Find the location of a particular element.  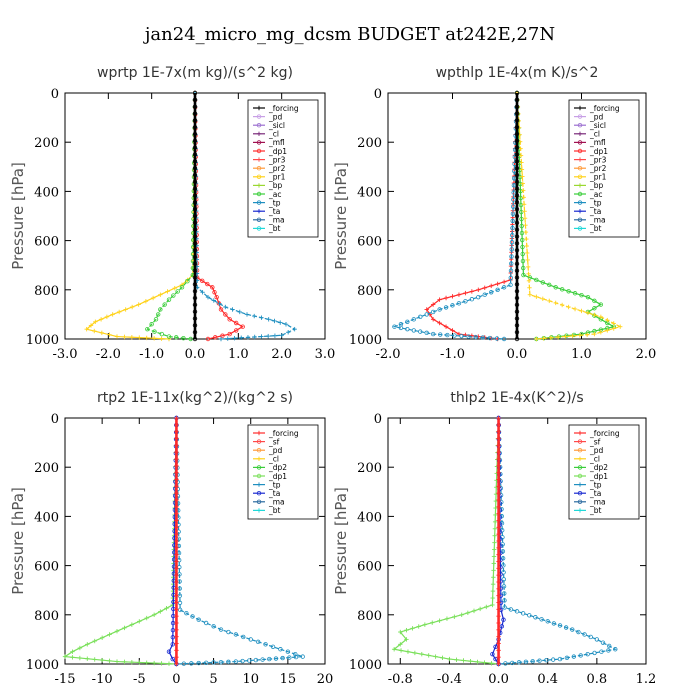

panel-title: wprtp 1E-7x(m kg)/(s^2 kg) is located at coordinates (195, 73).